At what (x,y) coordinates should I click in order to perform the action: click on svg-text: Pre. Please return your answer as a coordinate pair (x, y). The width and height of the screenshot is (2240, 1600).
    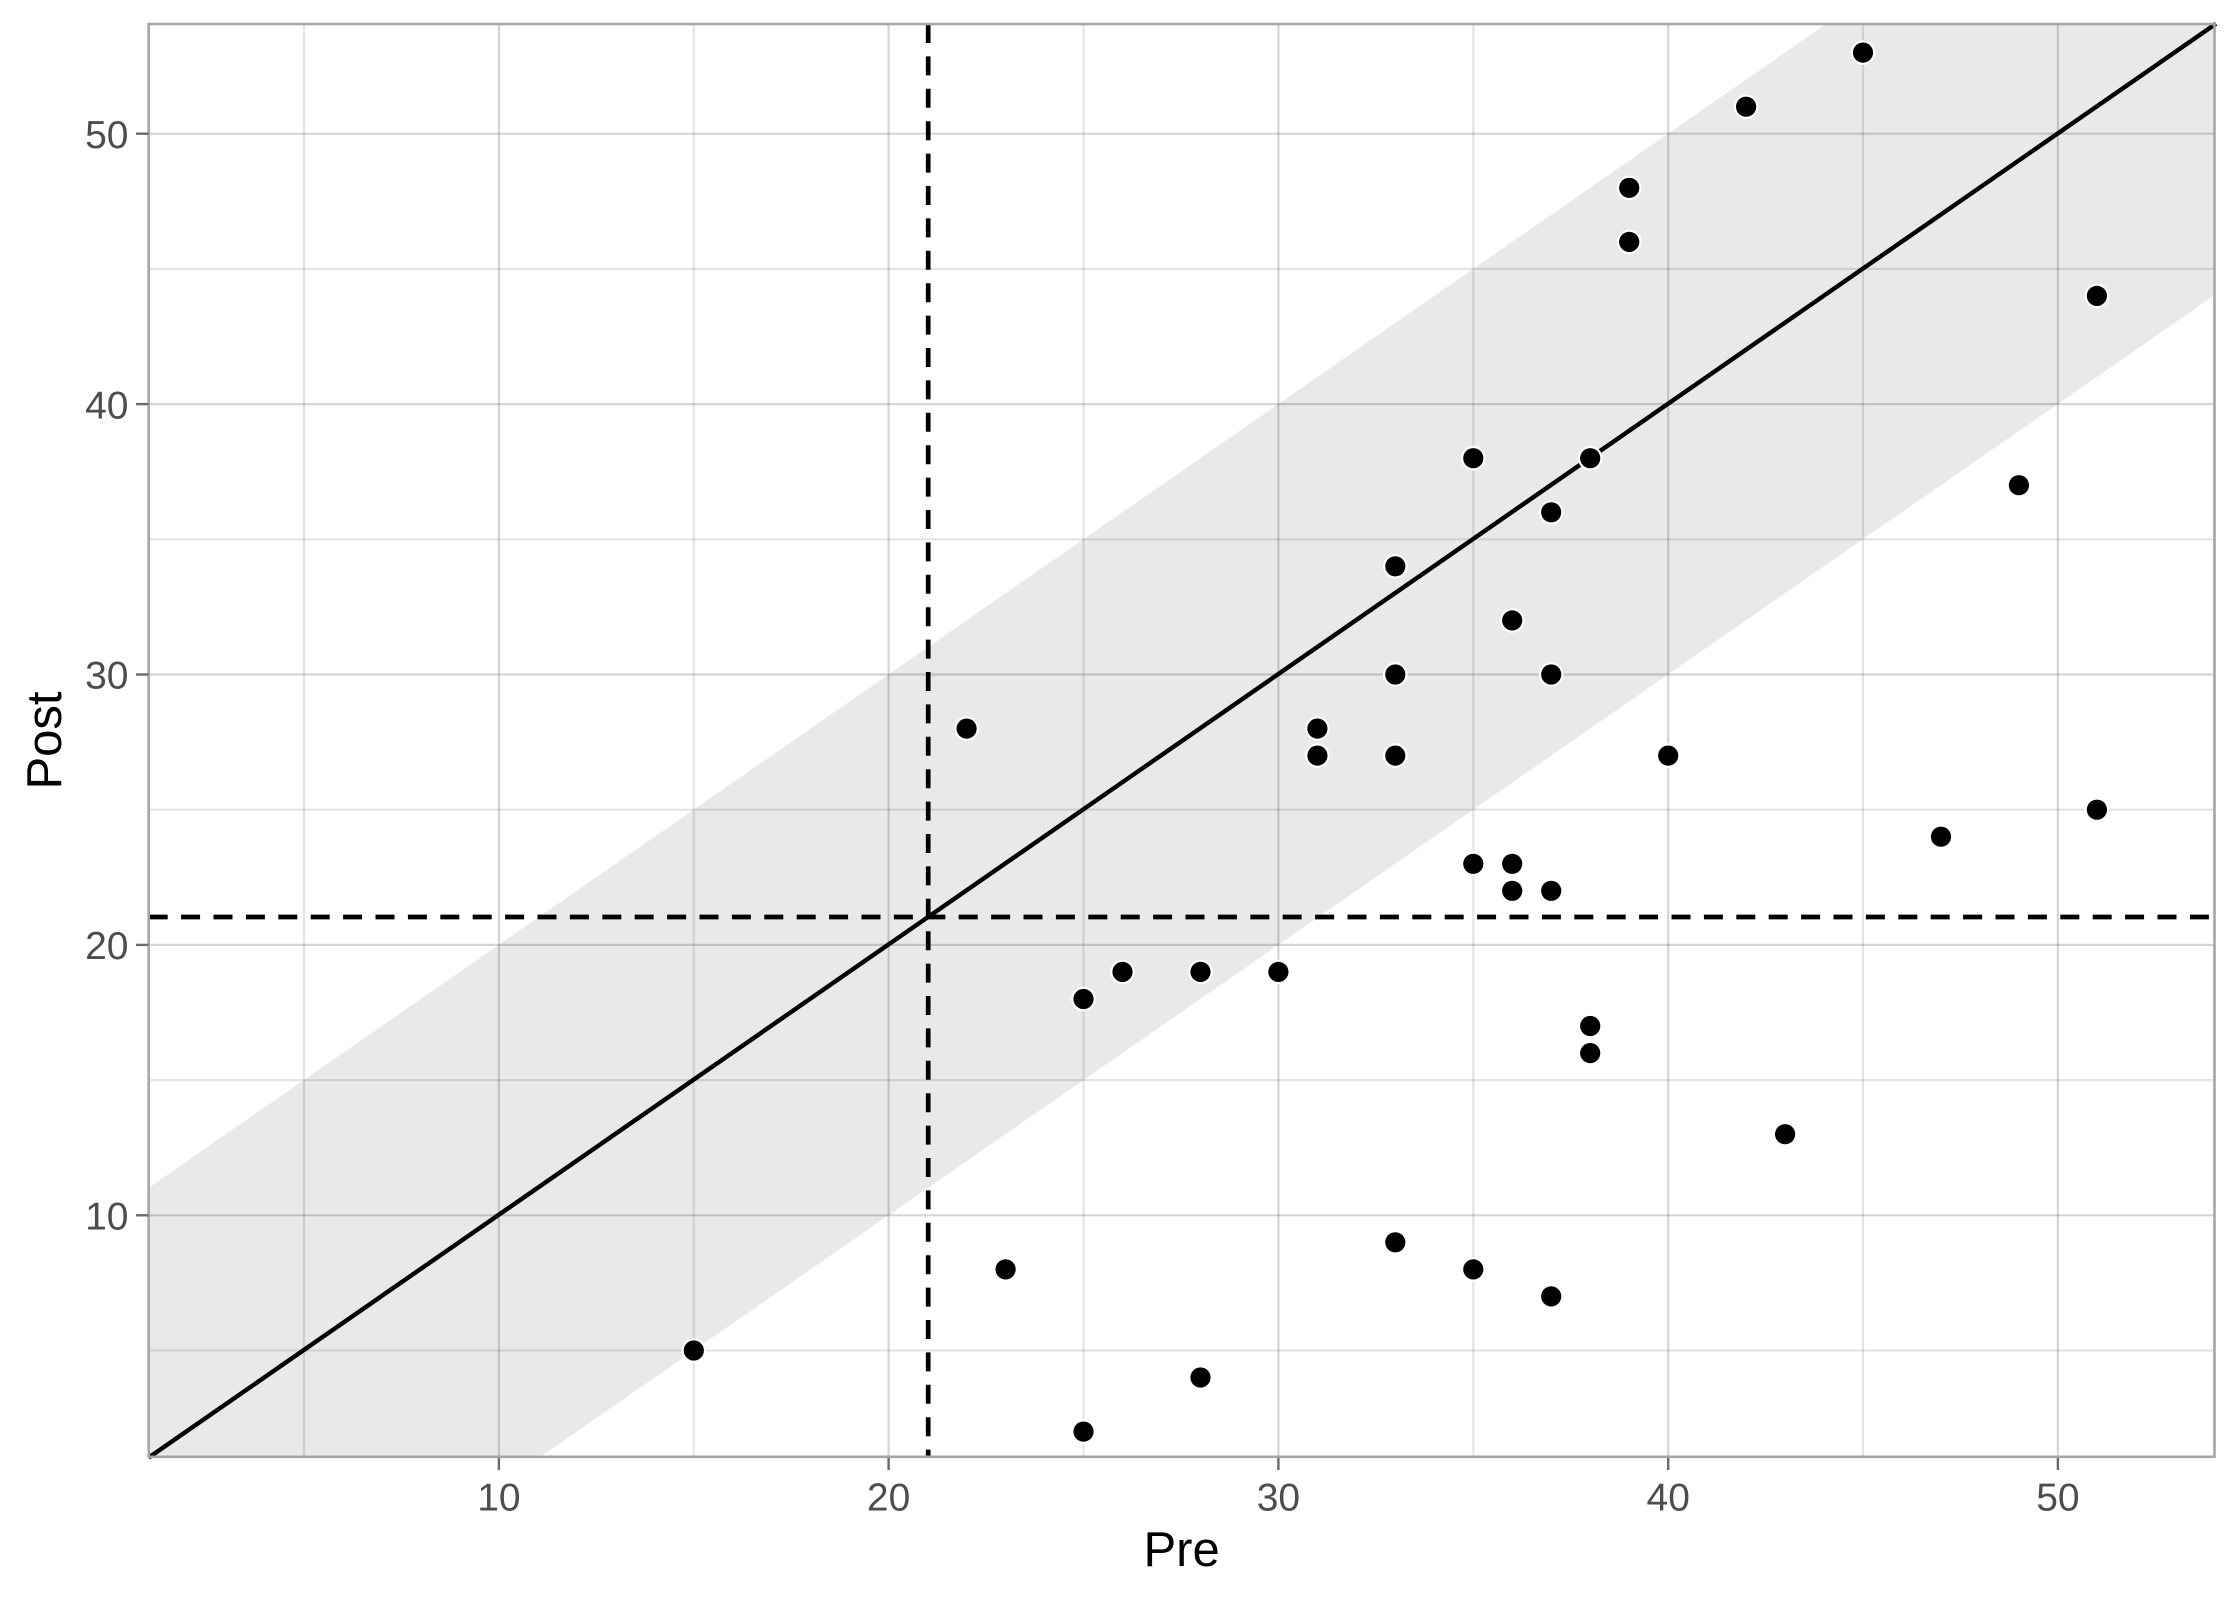
    Looking at the image, I should click on (1181, 1550).